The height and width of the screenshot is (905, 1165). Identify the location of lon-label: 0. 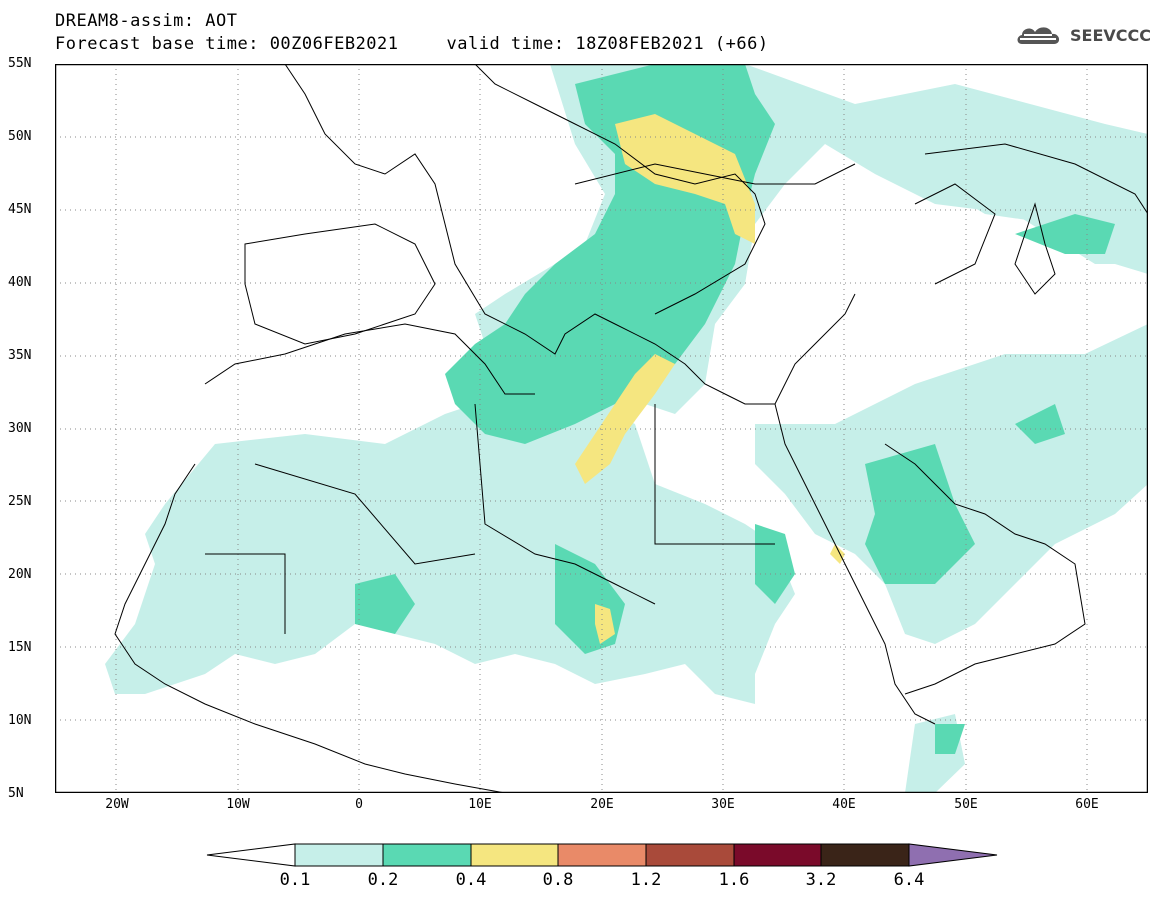
(359, 804).